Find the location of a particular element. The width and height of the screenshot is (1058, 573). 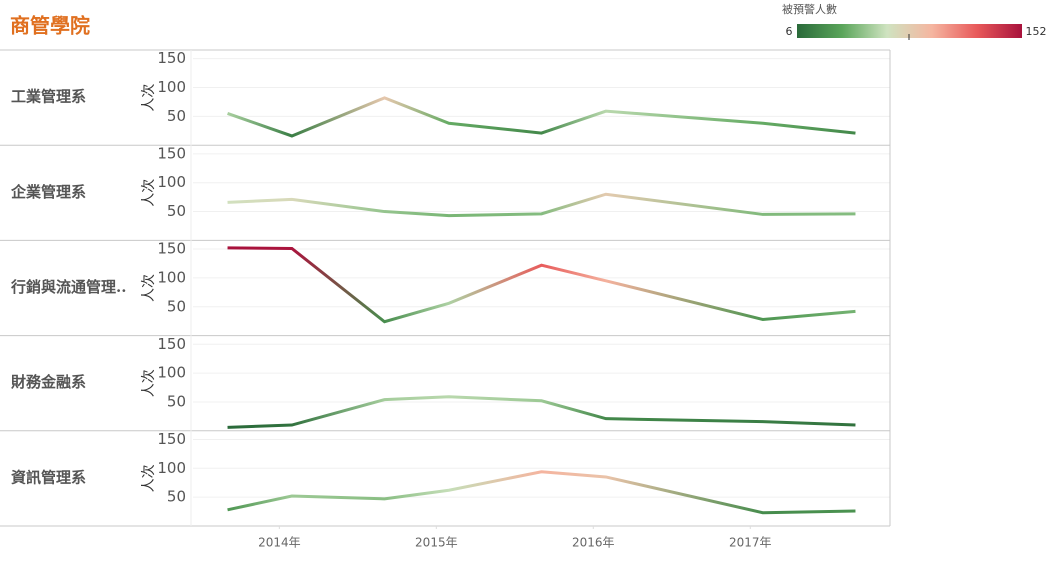

row-label: 行銷與流通管理.. is located at coordinates (68, 287).